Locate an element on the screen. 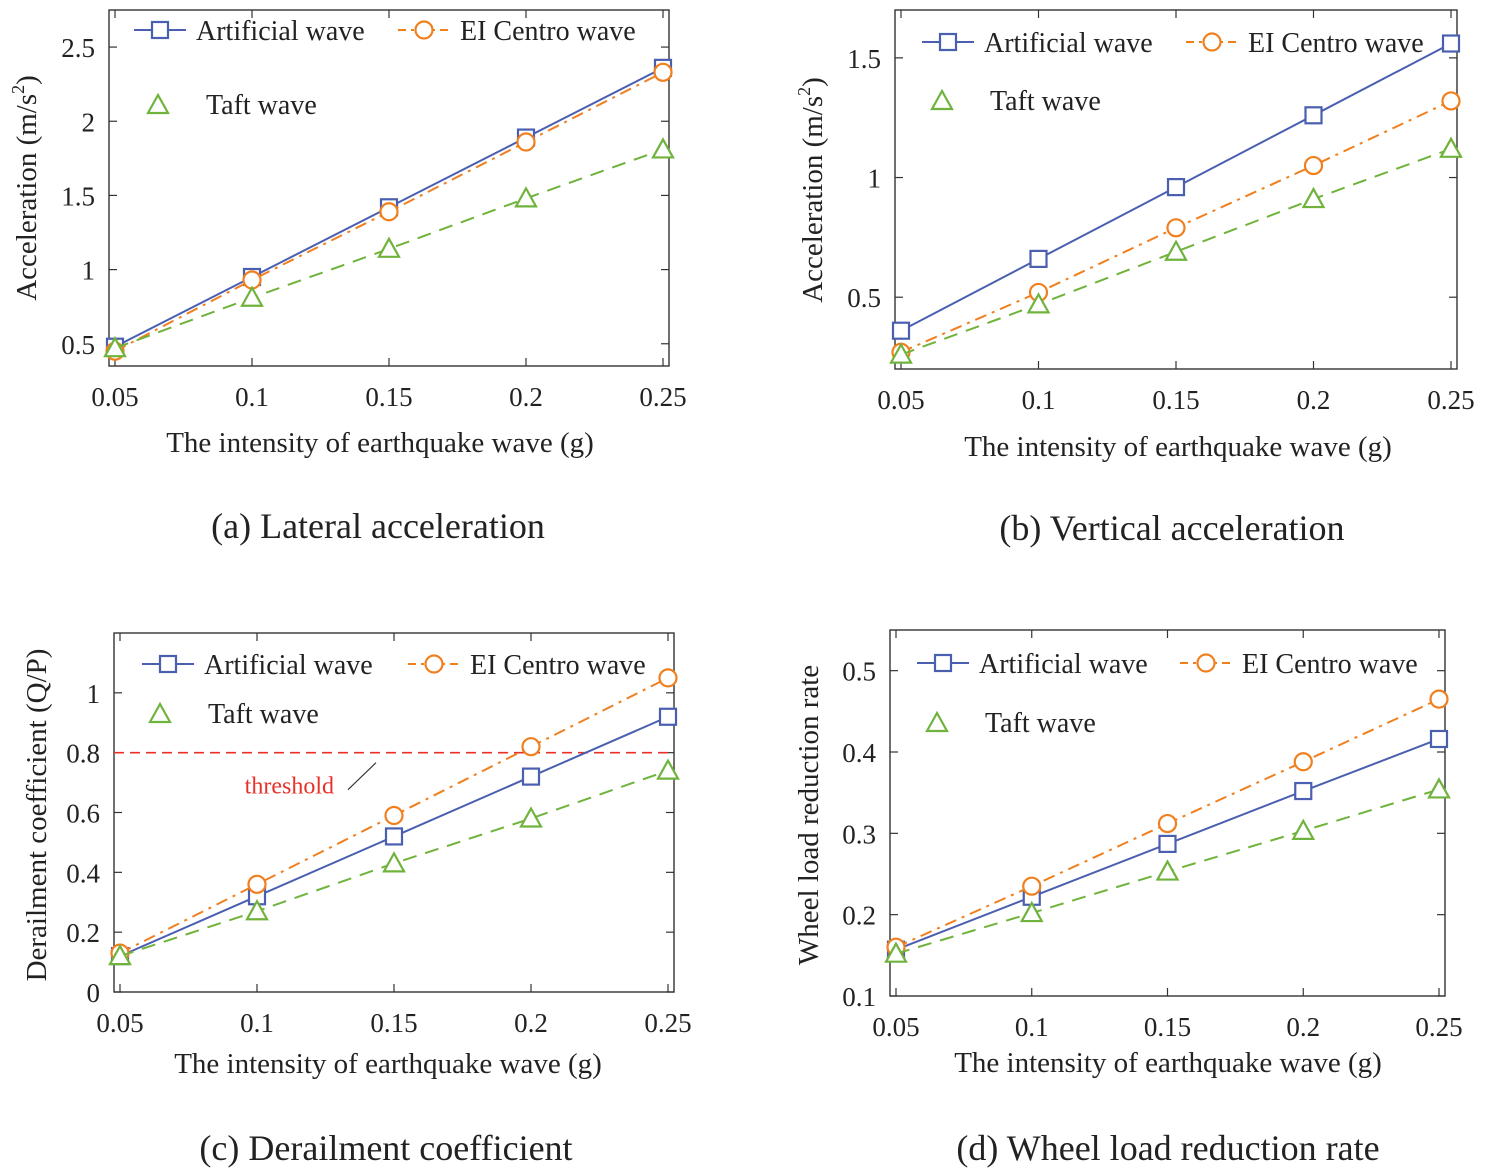  y-tick-label: 0.4 is located at coordinates (859, 753).